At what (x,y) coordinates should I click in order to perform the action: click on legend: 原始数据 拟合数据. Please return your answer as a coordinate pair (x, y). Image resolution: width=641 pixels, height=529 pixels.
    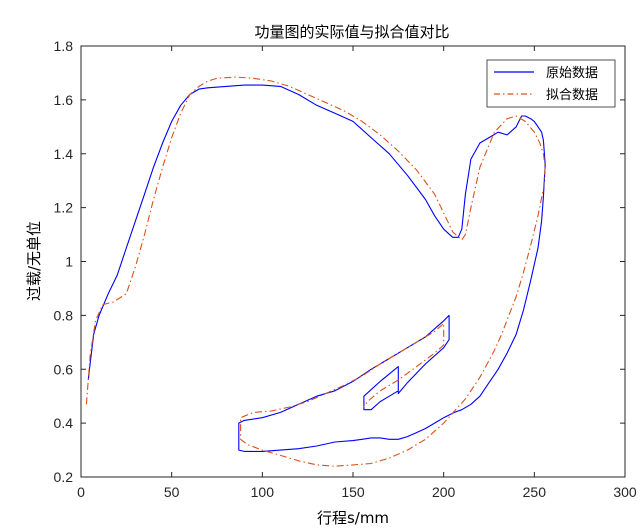
    Looking at the image, I should click on (551, 83).